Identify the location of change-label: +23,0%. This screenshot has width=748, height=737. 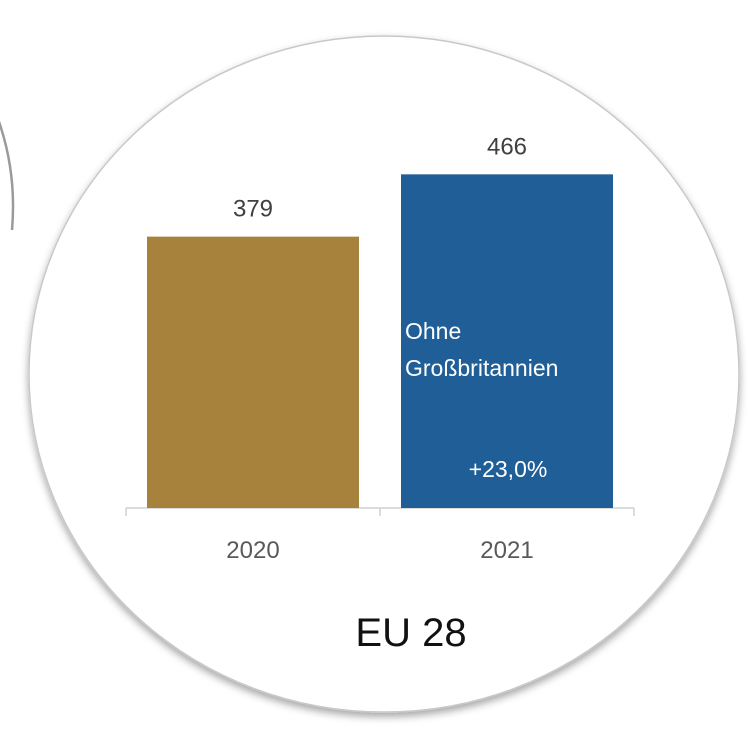
(508, 469).